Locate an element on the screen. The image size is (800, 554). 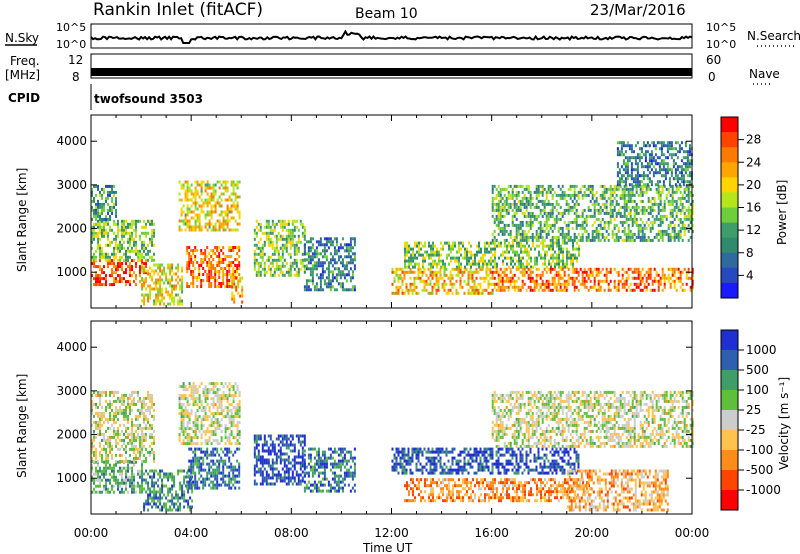
noise-trace is located at coordinates (391, 36).